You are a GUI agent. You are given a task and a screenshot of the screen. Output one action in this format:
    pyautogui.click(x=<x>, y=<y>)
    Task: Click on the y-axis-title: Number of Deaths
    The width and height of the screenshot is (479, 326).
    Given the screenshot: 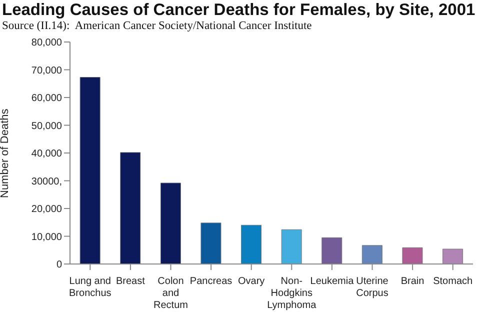 What is the action you would take?
    pyautogui.click(x=5, y=153)
    